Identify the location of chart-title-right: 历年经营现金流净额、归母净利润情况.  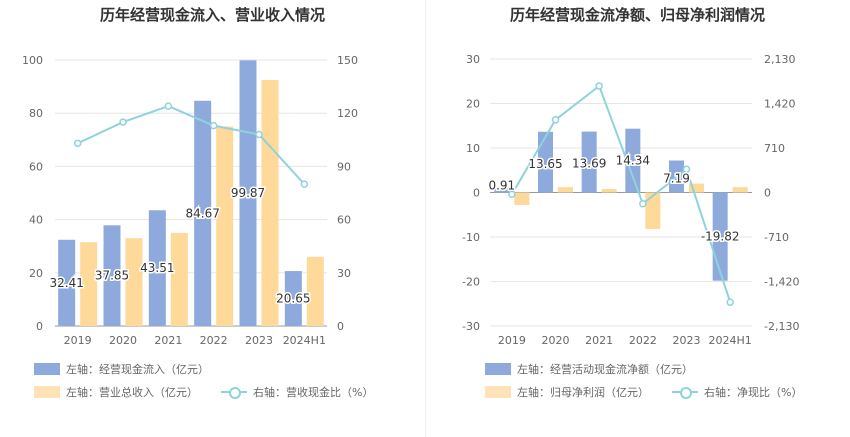
(637, 15).